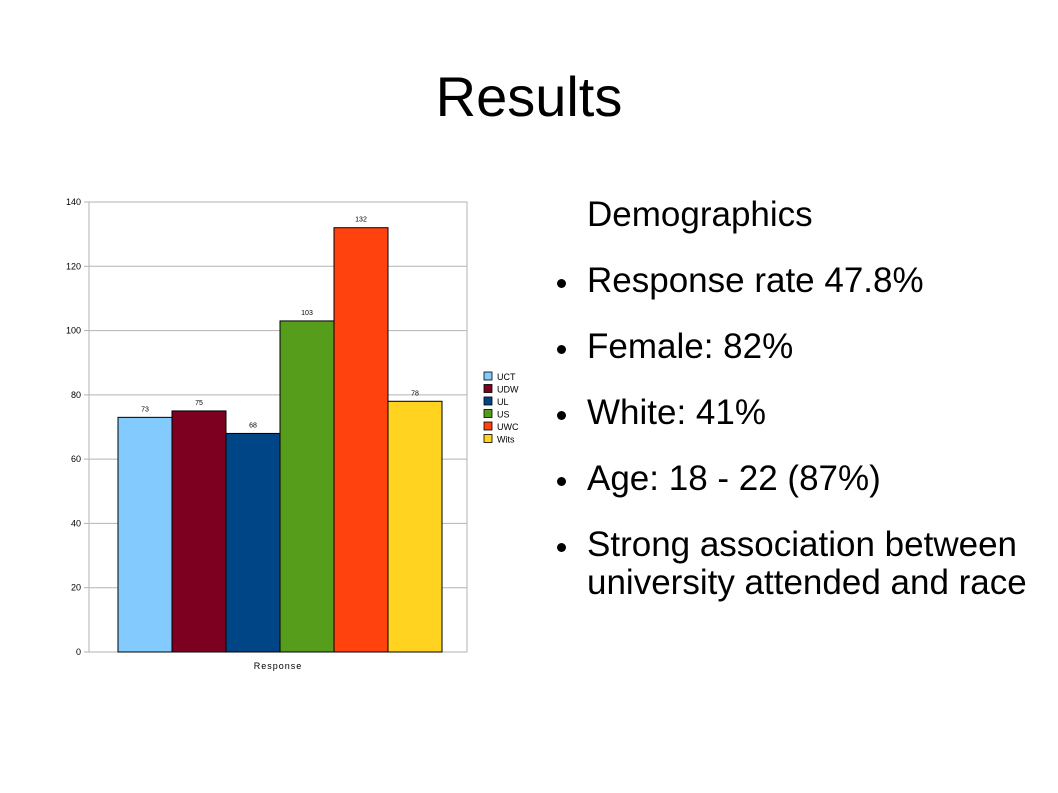 The width and height of the screenshot is (1058, 793). Describe the element at coordinates (253, 542) in the screenshot. I see `bar-ul` at that location.